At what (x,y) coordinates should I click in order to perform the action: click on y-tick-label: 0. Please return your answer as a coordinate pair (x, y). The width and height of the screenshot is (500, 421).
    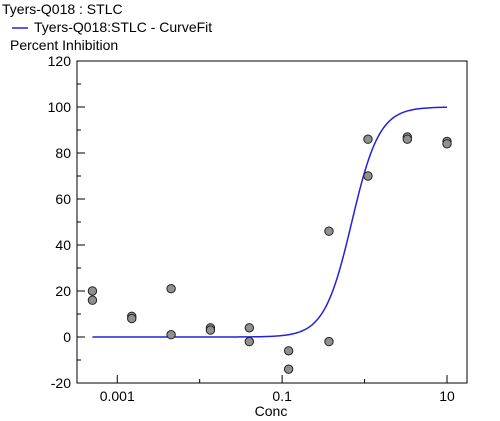
    Looking at the image, I should click on (67, 337).